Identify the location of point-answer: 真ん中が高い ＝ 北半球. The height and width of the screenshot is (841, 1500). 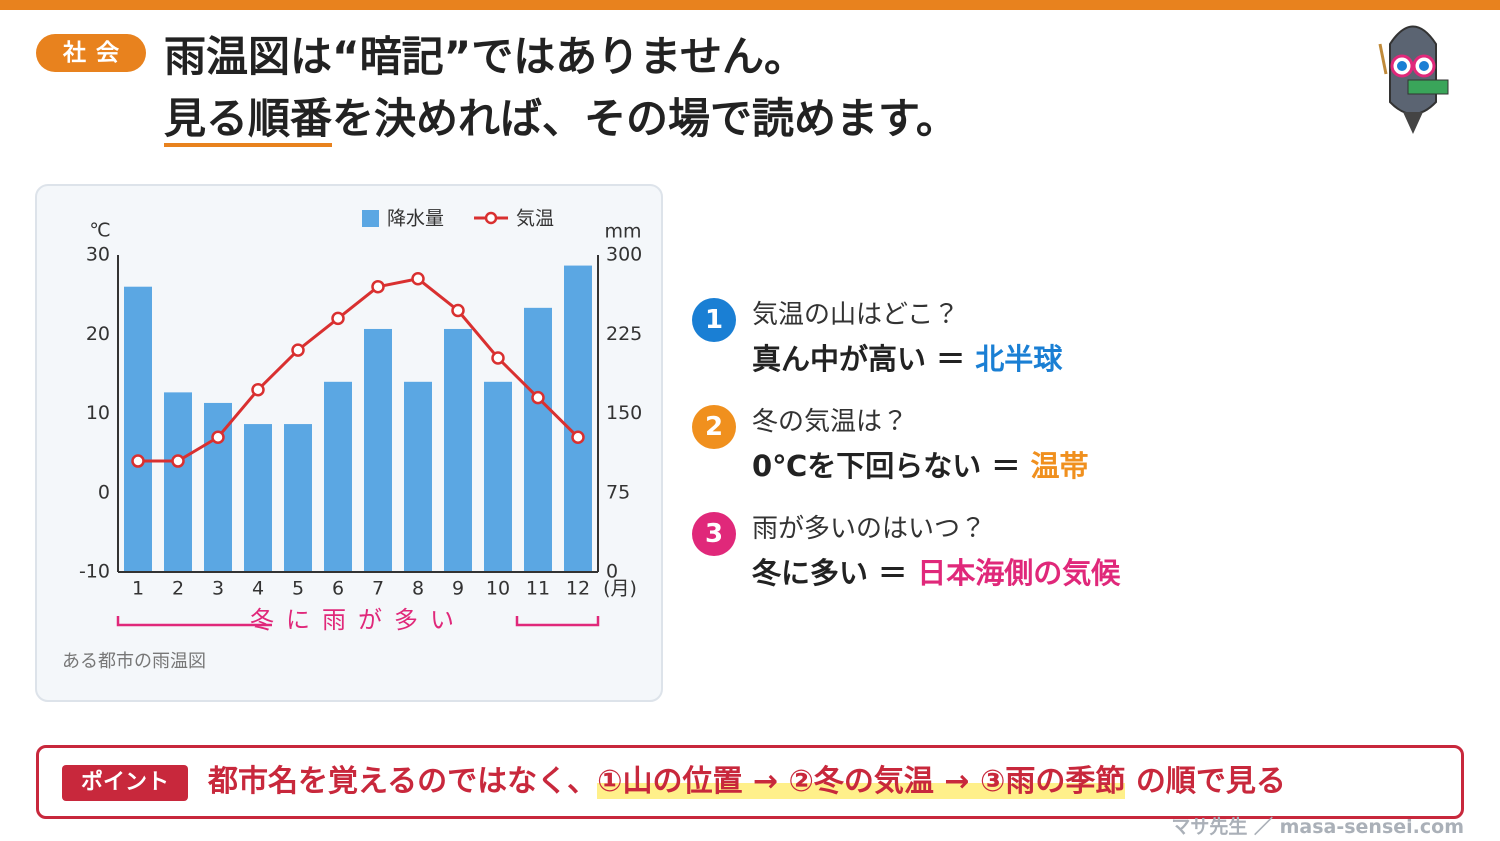
(907, 357).